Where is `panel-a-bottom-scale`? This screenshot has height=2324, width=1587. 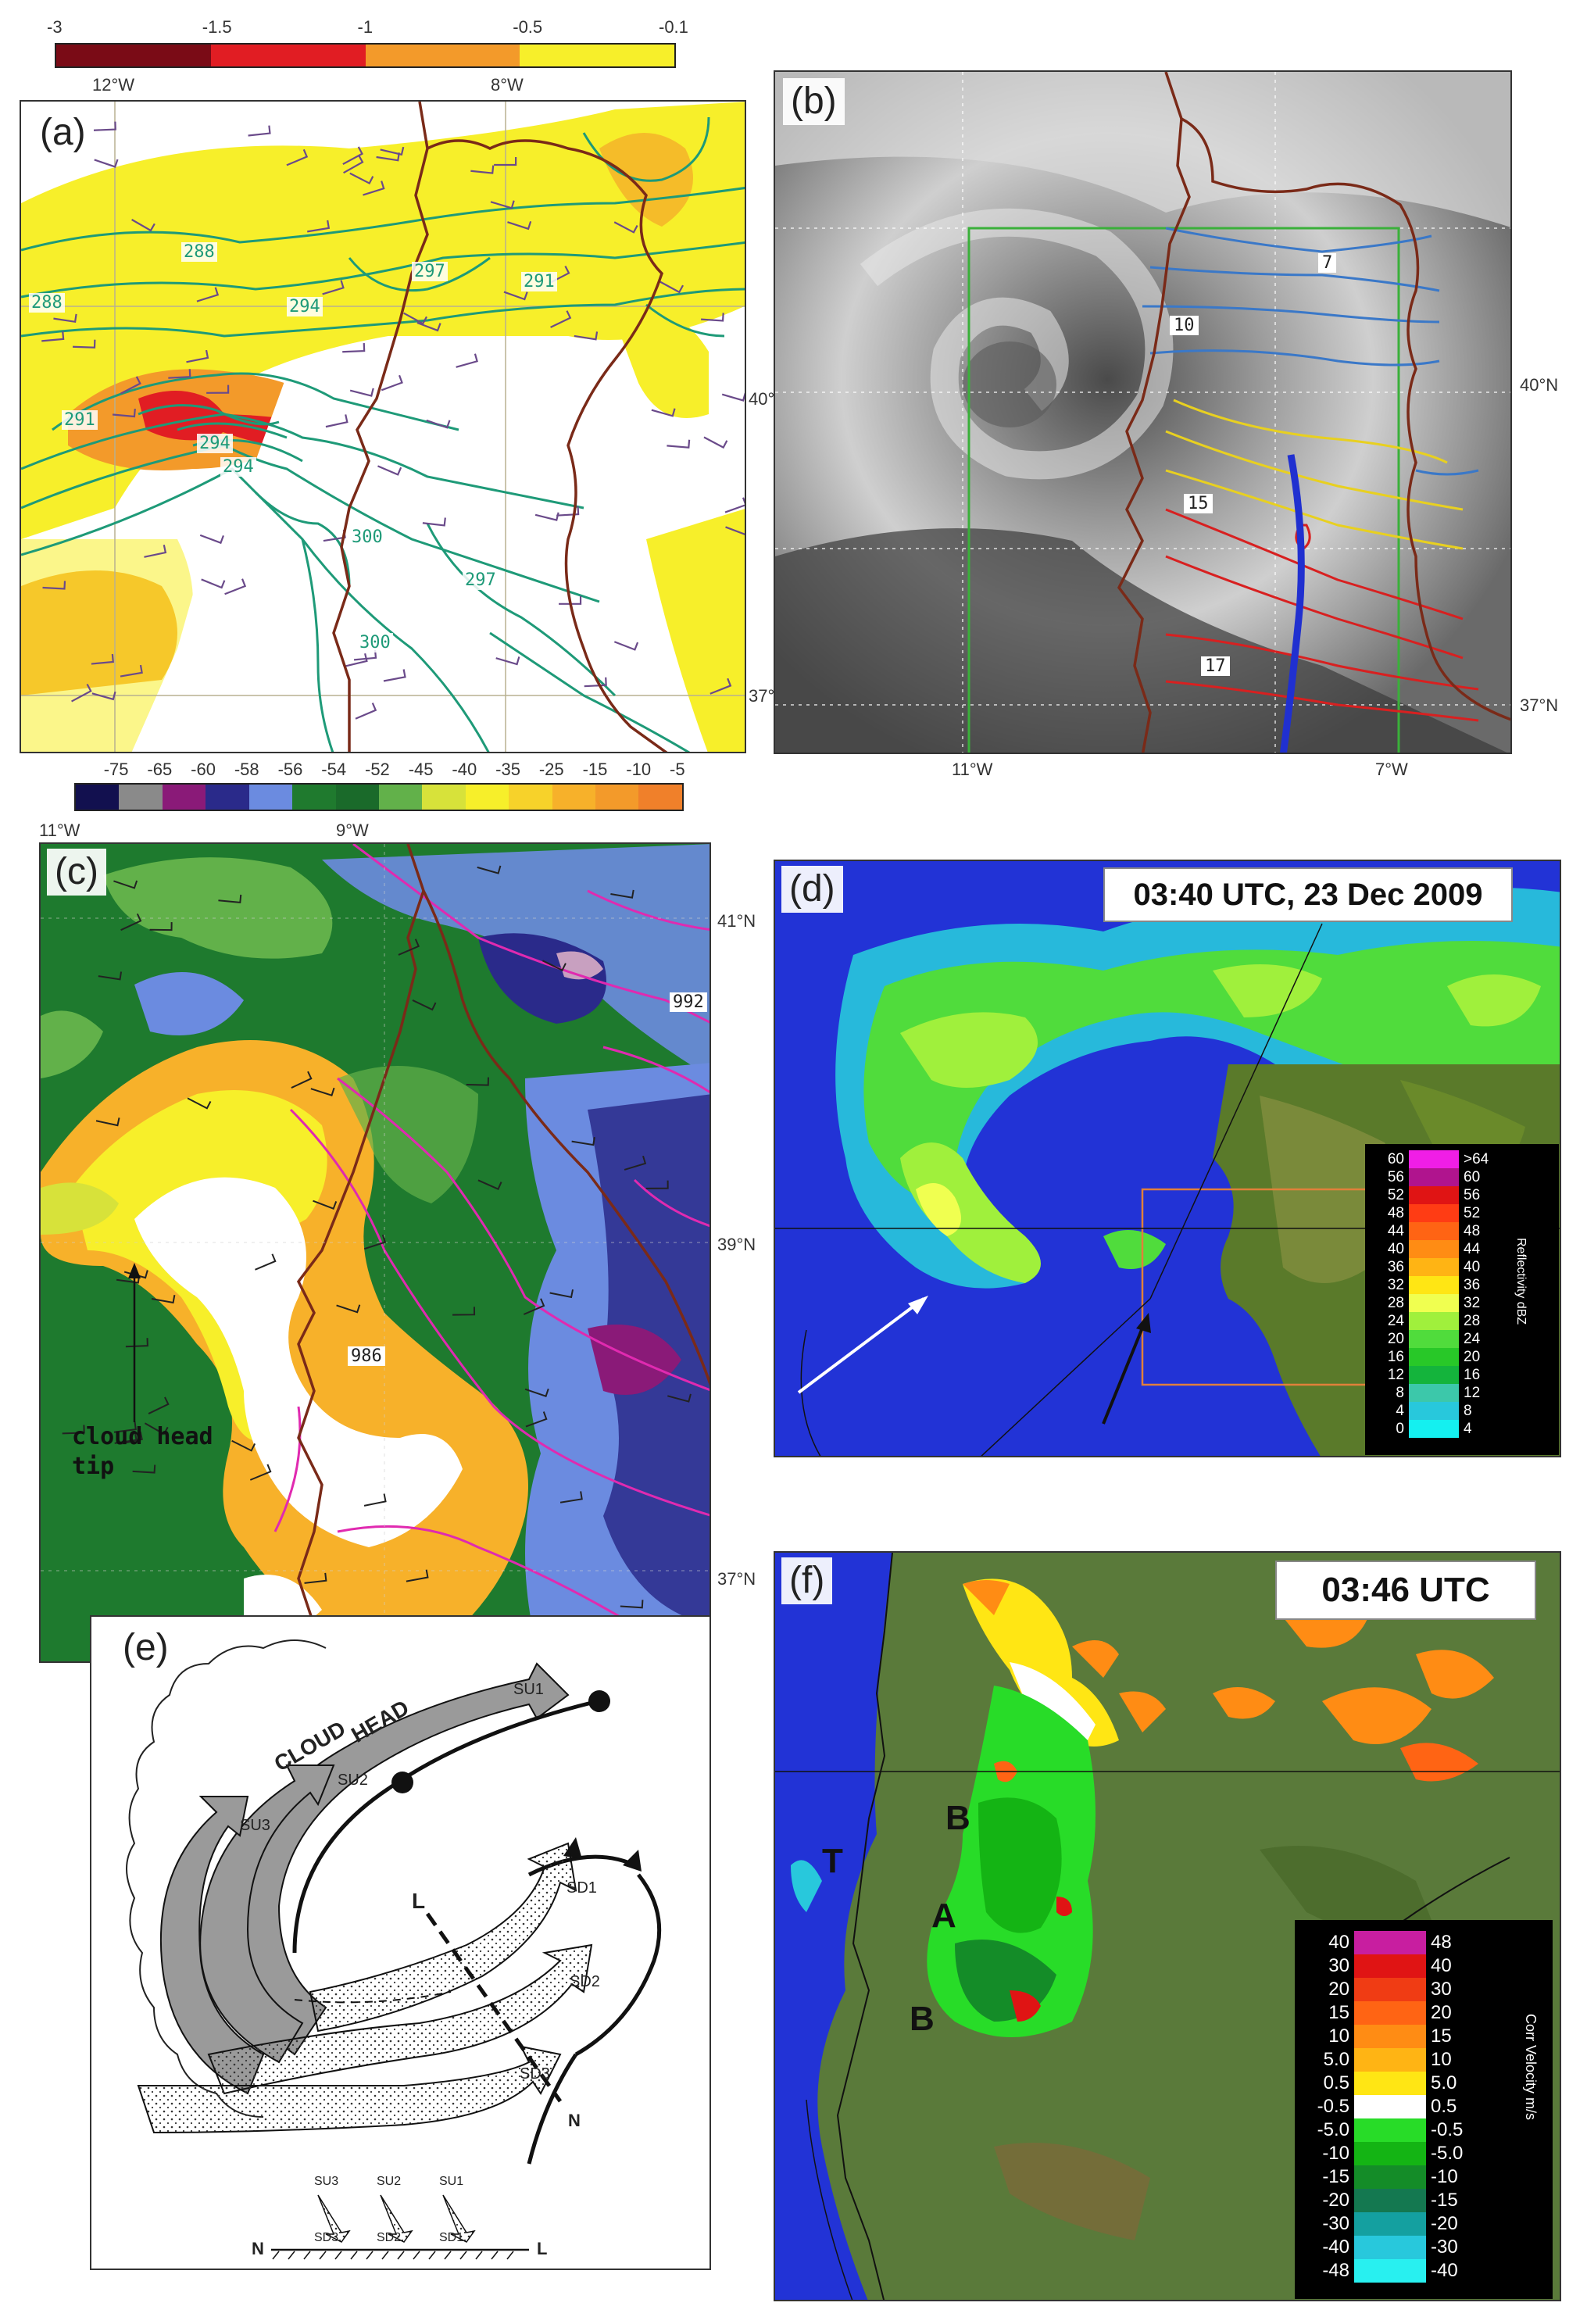
panel-a-bottom-scale is located at coordinates (379, 797).